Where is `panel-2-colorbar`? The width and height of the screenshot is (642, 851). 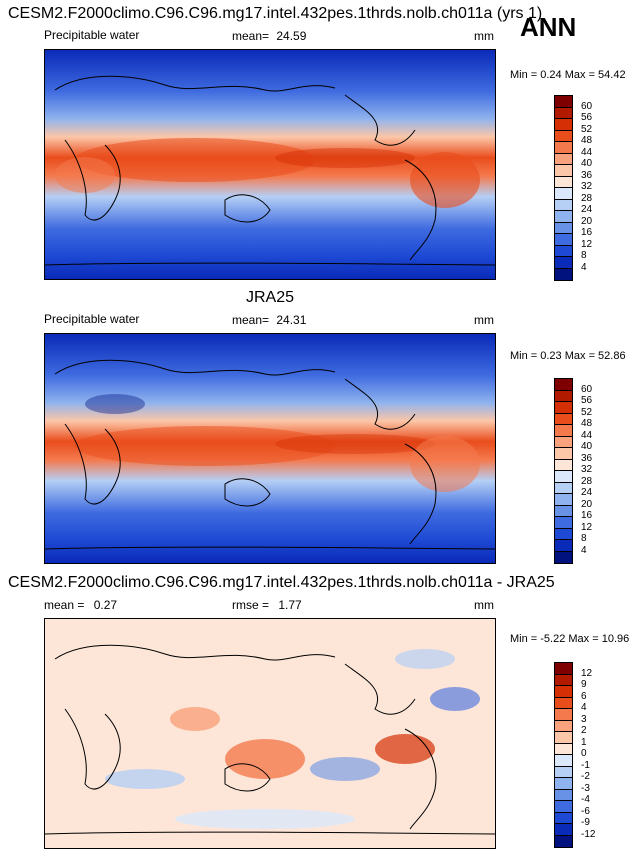 panel-2-colorbar is located at coordinates (563, 471).